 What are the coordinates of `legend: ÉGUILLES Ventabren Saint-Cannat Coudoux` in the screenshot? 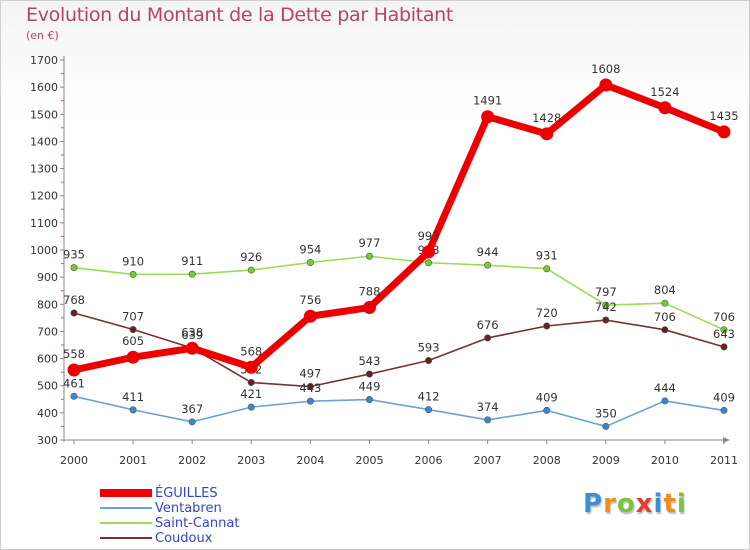 It's located at (210, 516).